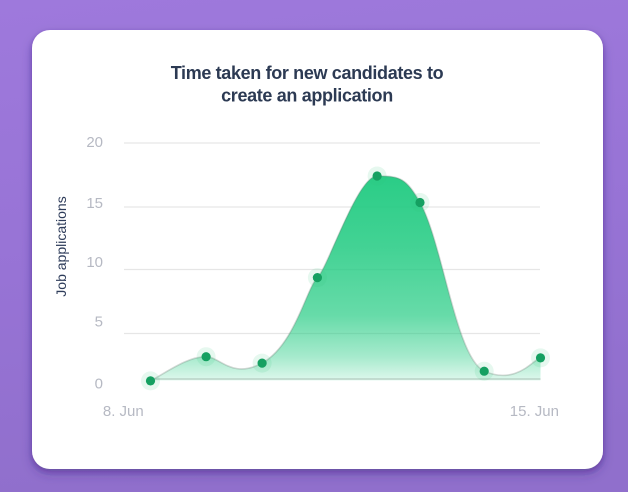 Image resolution: width=628 pixels, height=492 pixels. I want to click on svg-text: 5, so click(99, 322).